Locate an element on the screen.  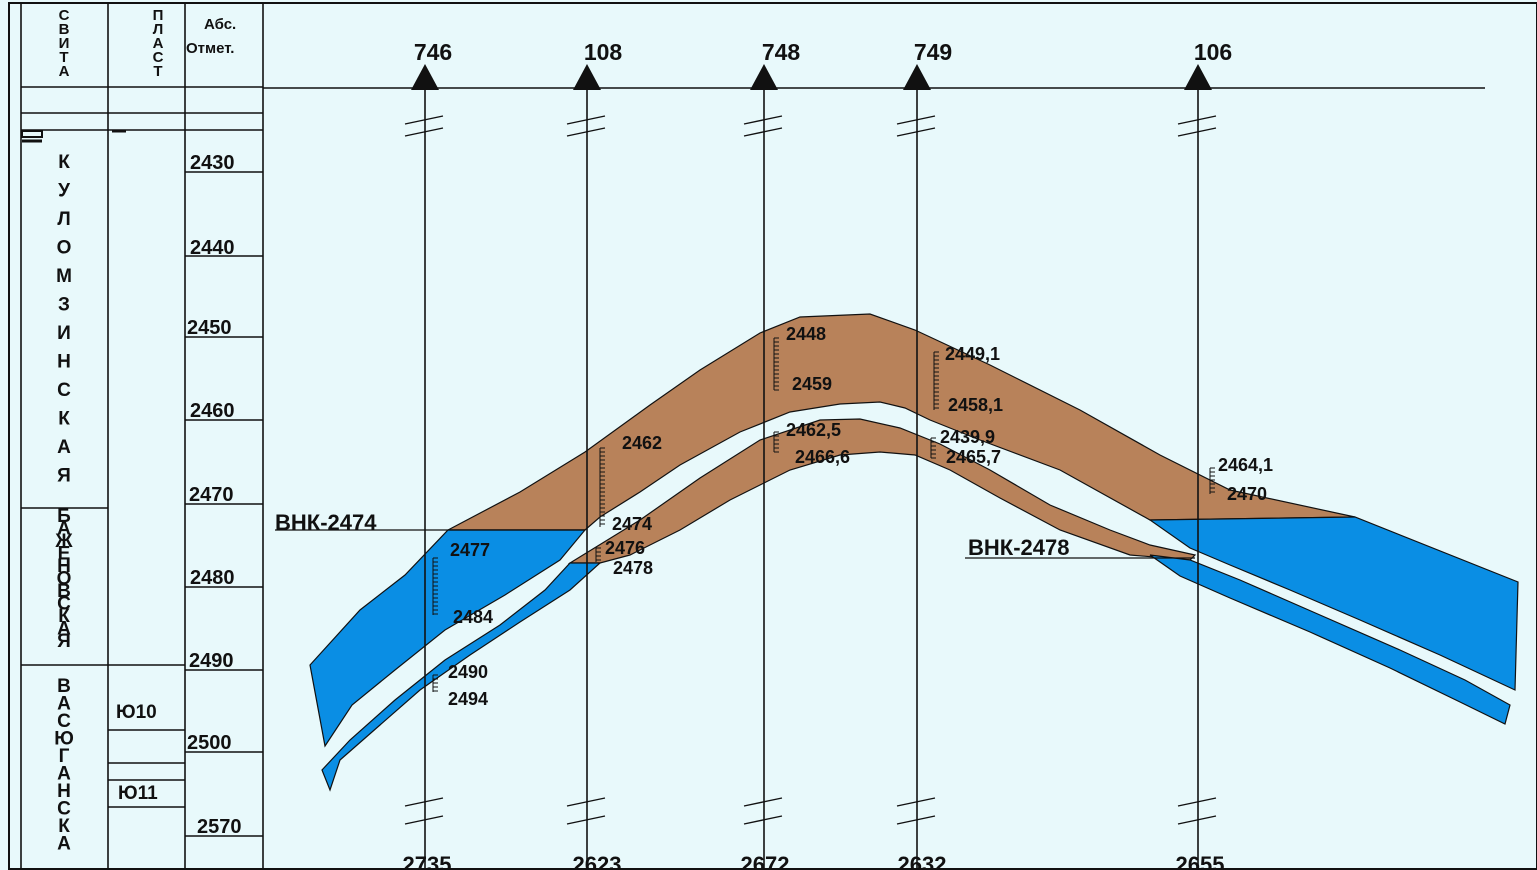
header-letter: С is located at coordinates (158, 57).